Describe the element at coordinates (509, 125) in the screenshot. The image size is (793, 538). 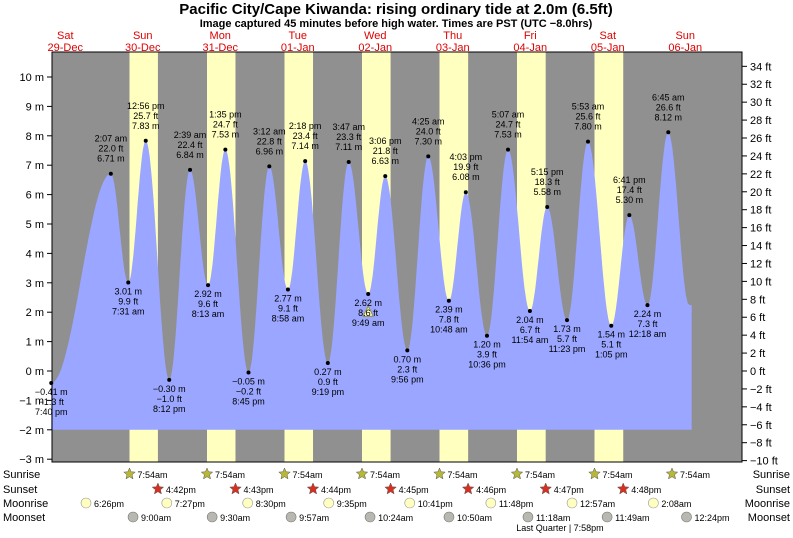
I see `tide-event-label: 24.7 ft` at that location.